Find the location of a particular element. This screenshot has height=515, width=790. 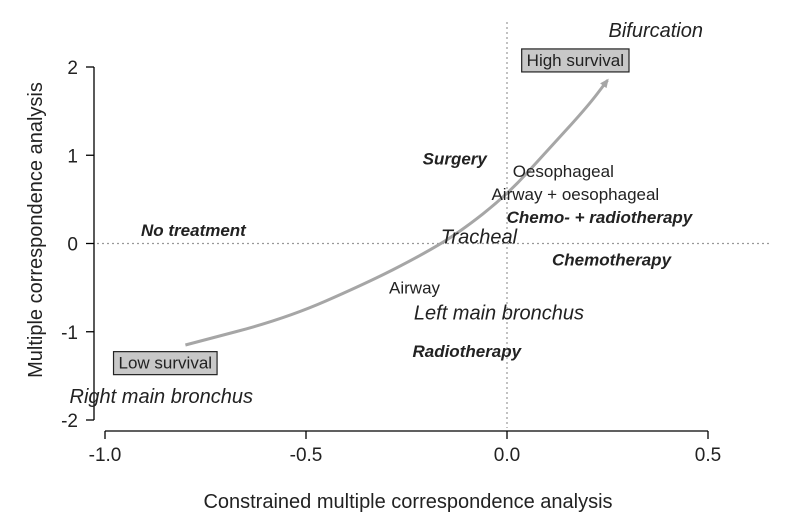

annotation-high-survival: High survival is located at coordinates (575, 60).